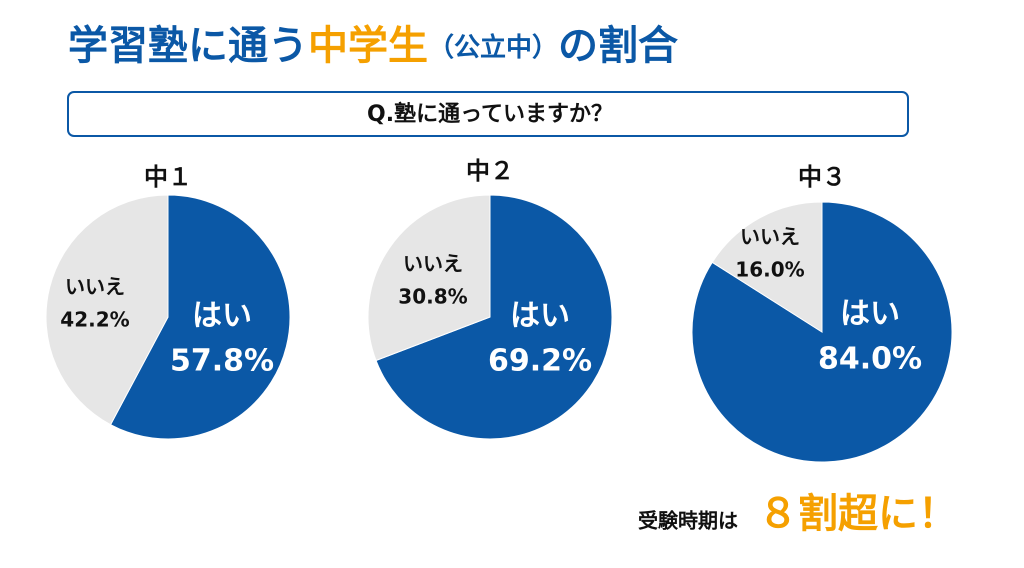  What do you see at coordinates (858, 514) in the screenshot?
I see `footer-highlight: ８割超に！` at bounding box center [858, 514].